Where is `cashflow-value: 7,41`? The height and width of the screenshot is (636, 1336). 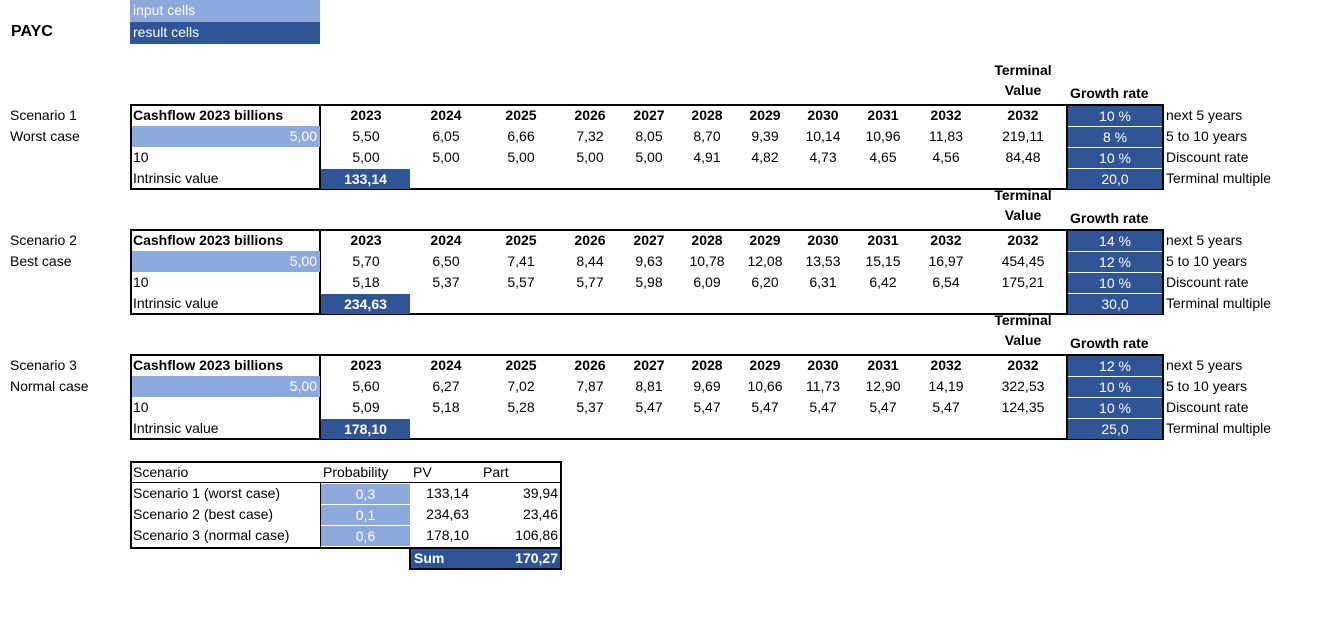
cashflow-value: 7,41 is located at coordinates (521, 261).